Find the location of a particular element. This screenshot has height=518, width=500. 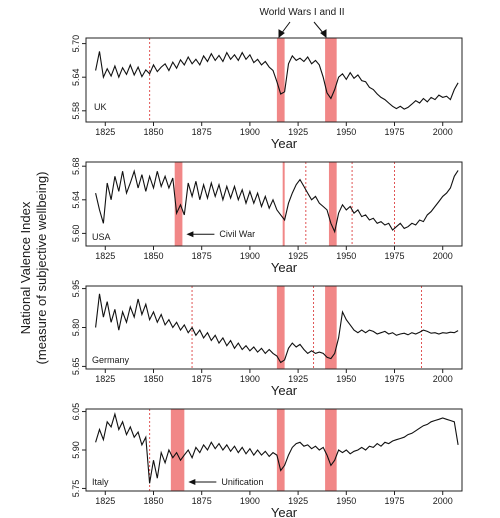

germany-y-tick-label-1: 5.80 is located at coordinates (76, 328).